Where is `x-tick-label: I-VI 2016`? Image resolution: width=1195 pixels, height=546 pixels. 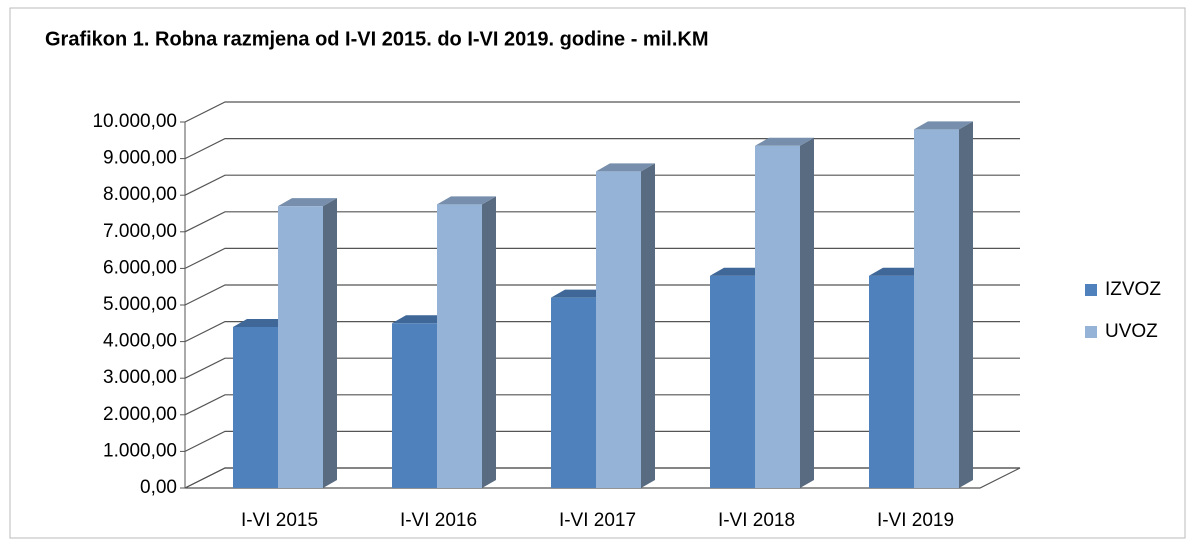
x-tick-label: I-VI 2016 is located at coordinates (438, 520).